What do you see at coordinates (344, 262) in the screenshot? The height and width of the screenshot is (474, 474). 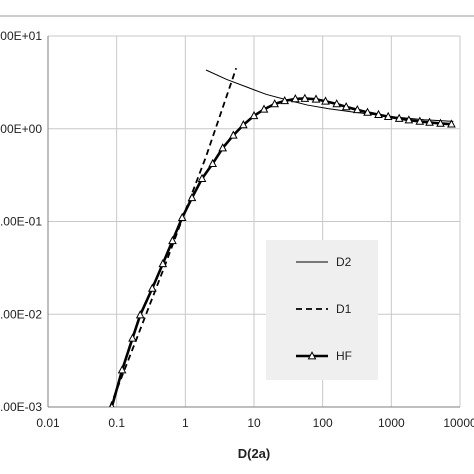 I see `legend-label-d2: D2` at bounding box center [344, 262].